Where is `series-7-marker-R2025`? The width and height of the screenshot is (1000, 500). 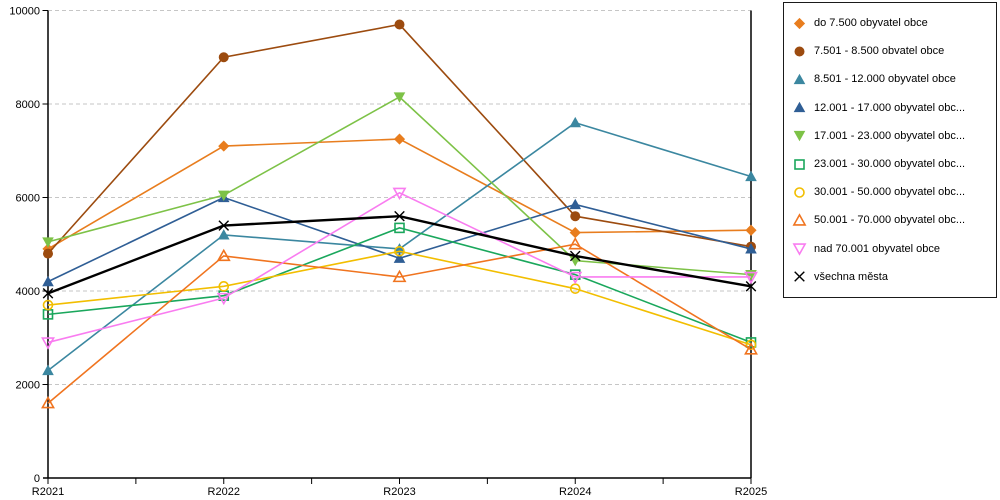 series-7-marker-R2025 is located at coordinates (751, 348).